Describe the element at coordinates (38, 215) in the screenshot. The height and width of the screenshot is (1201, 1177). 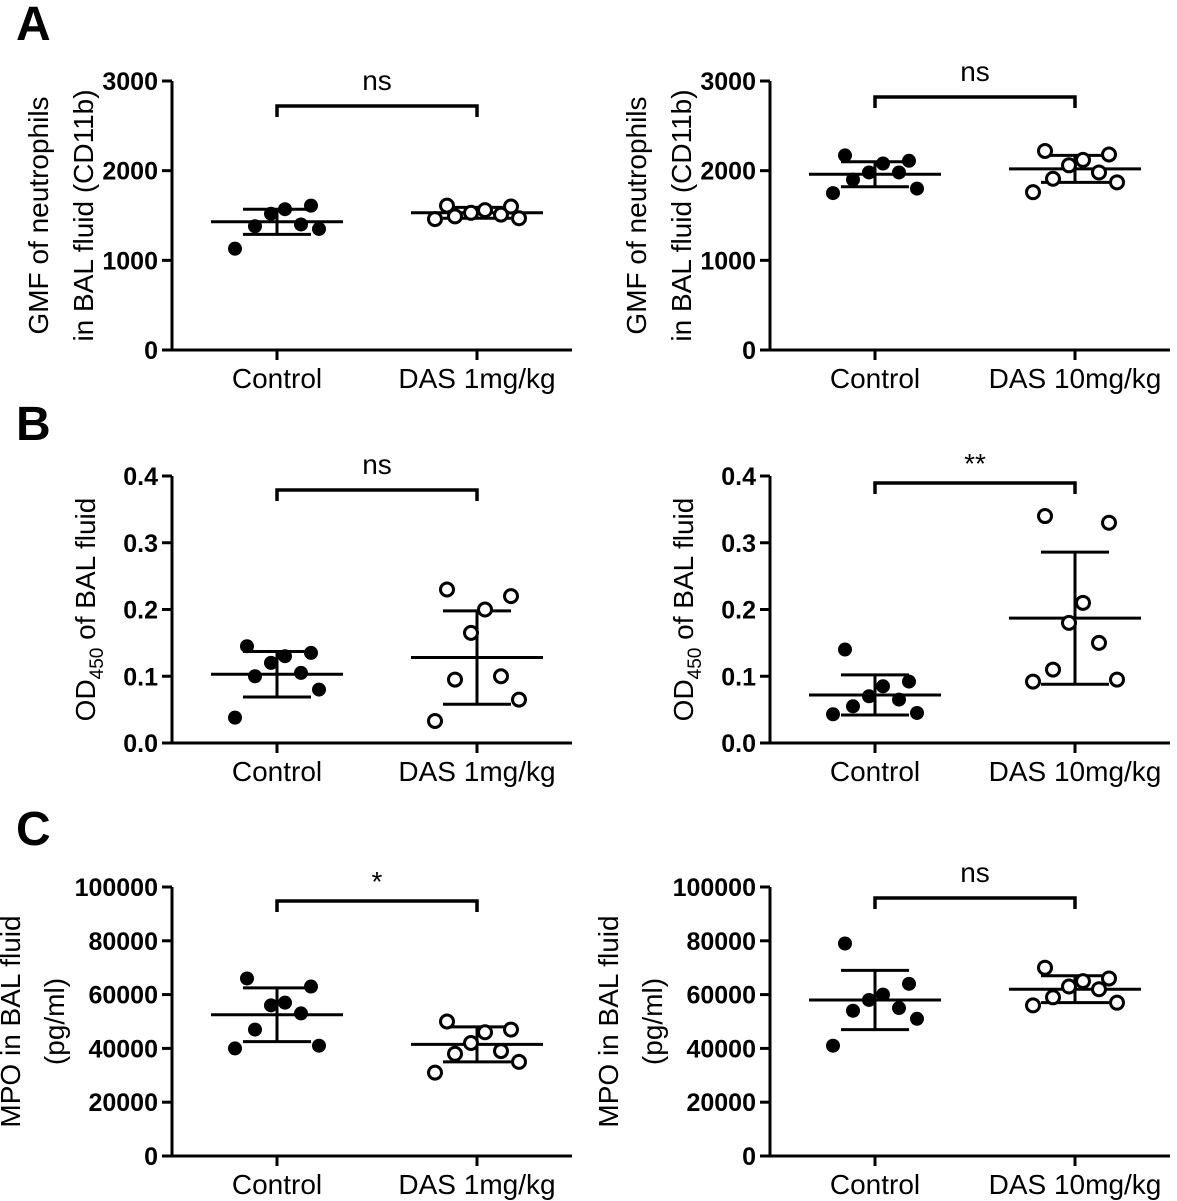
I see `y-axis-label: GMF of neutrophils` at that location.